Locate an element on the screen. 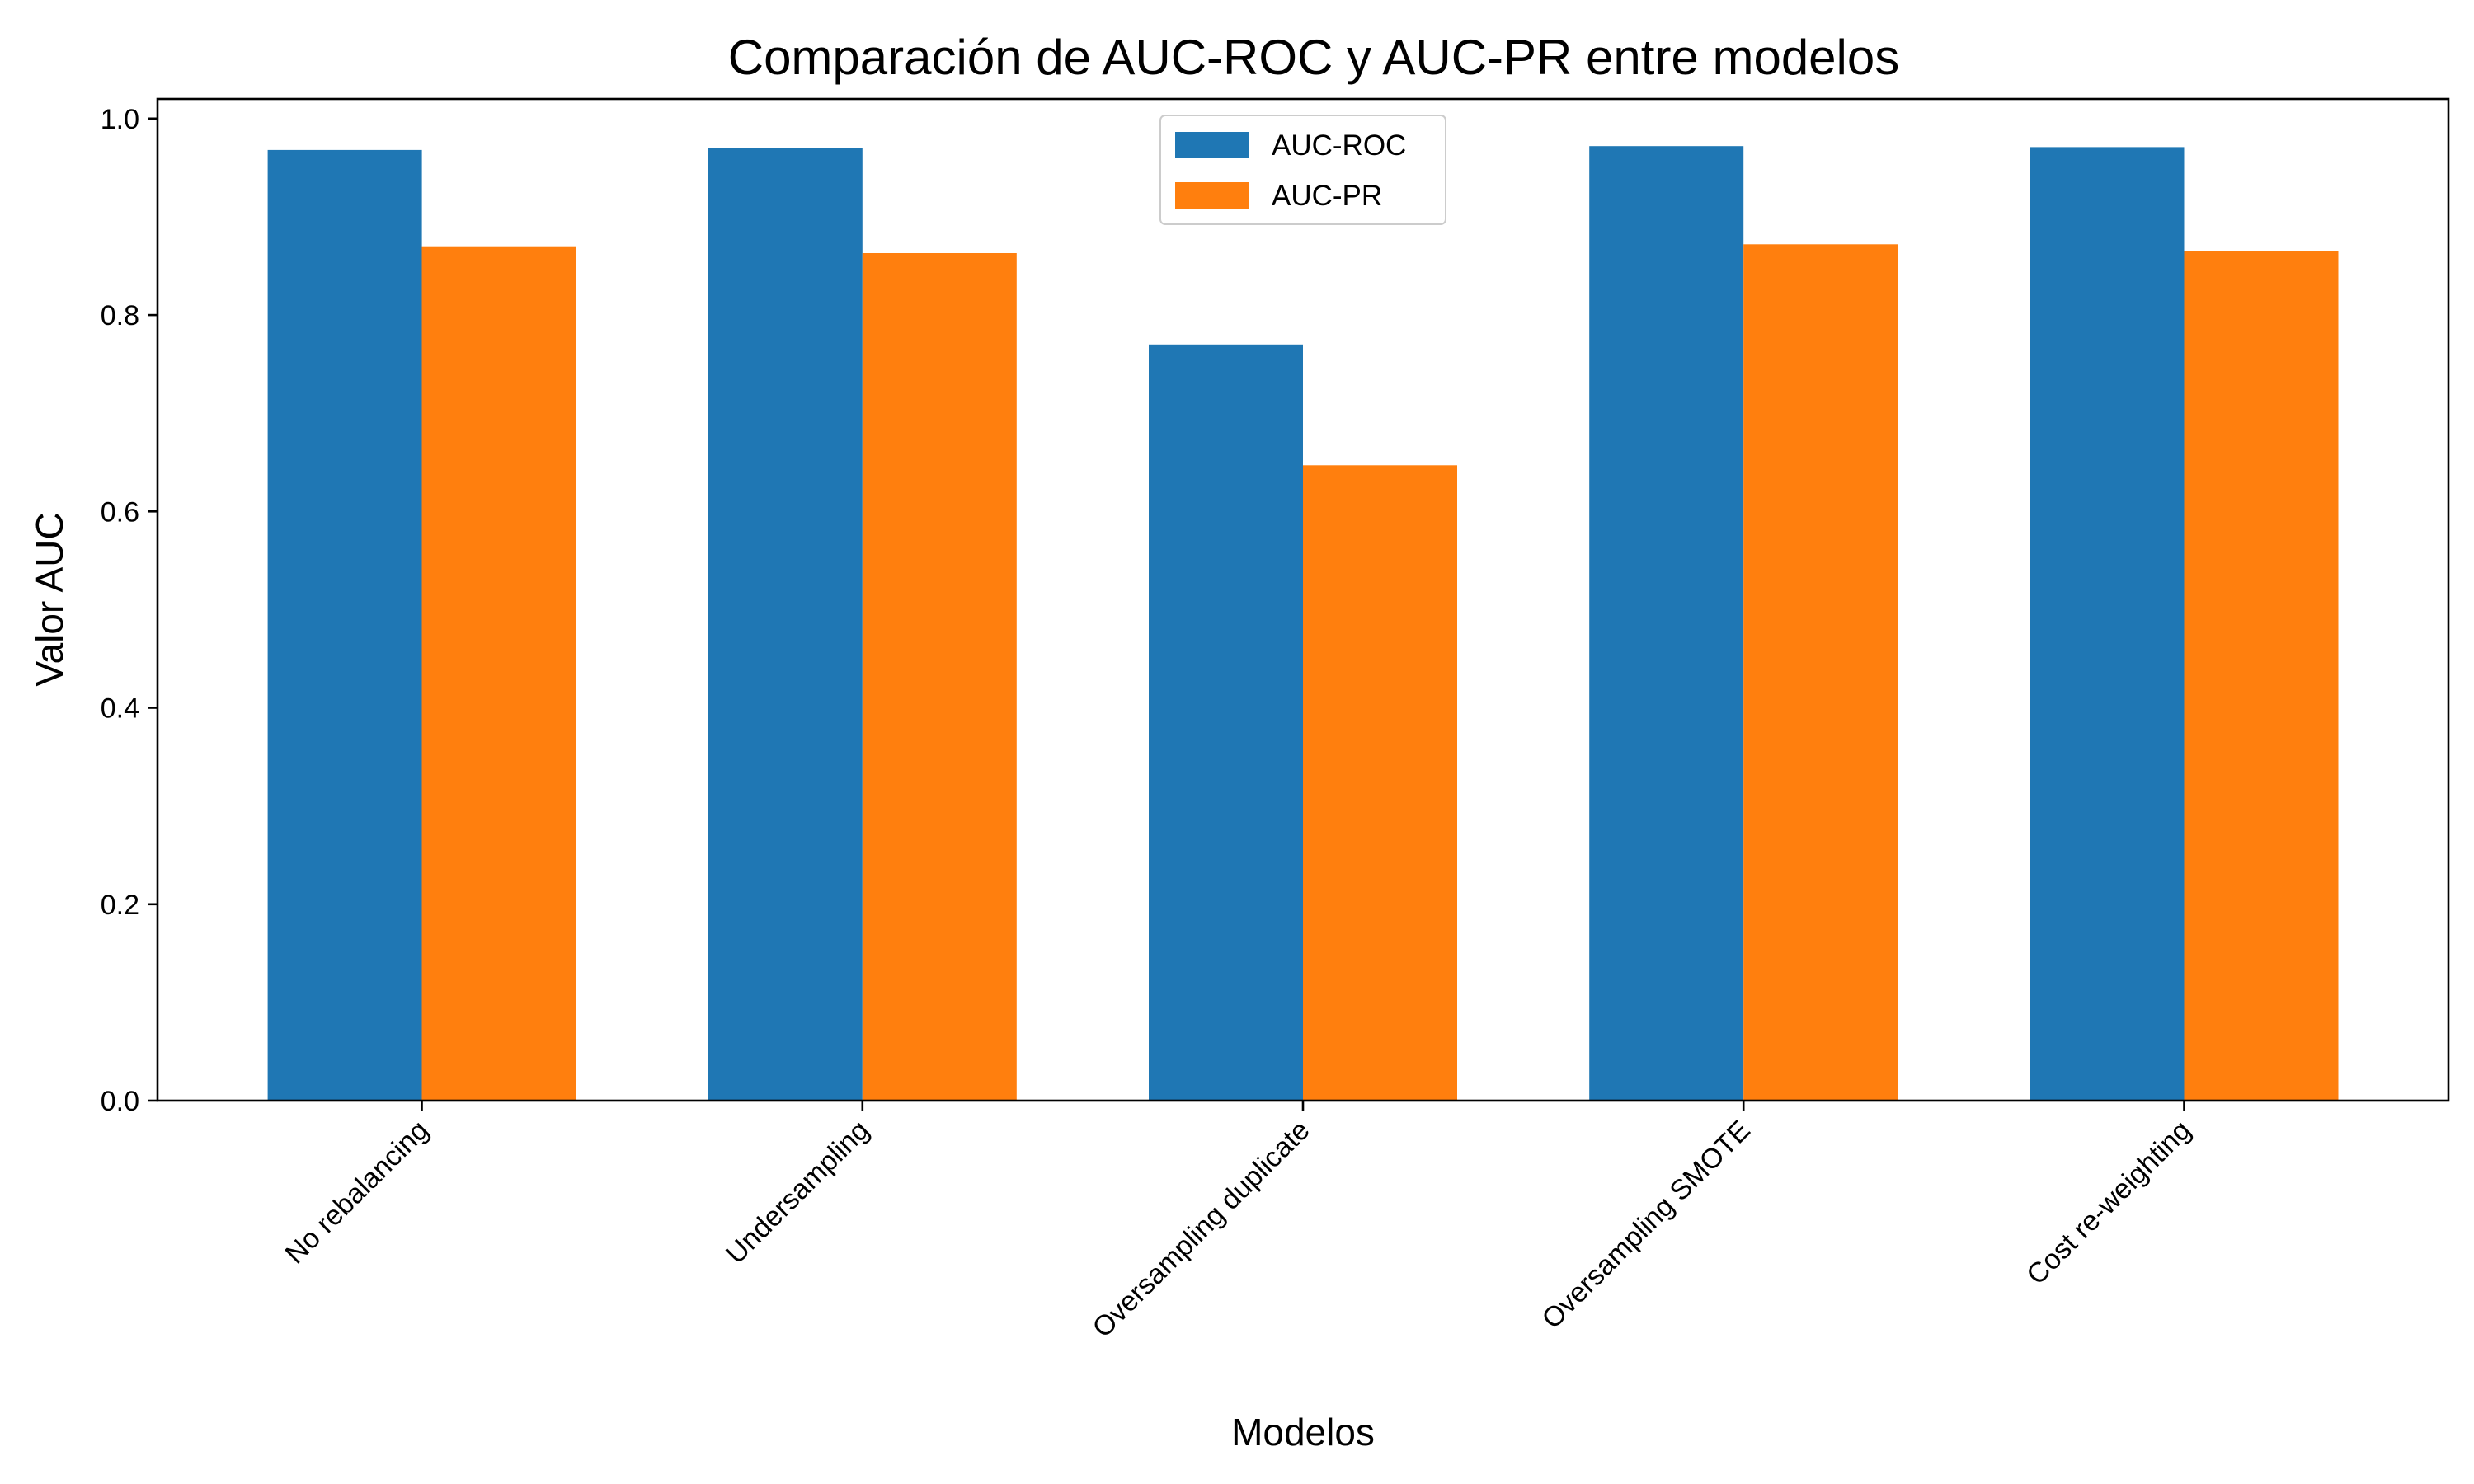  bar-auc-roc-oversampling-smote is located at coordinates (1666, 623).